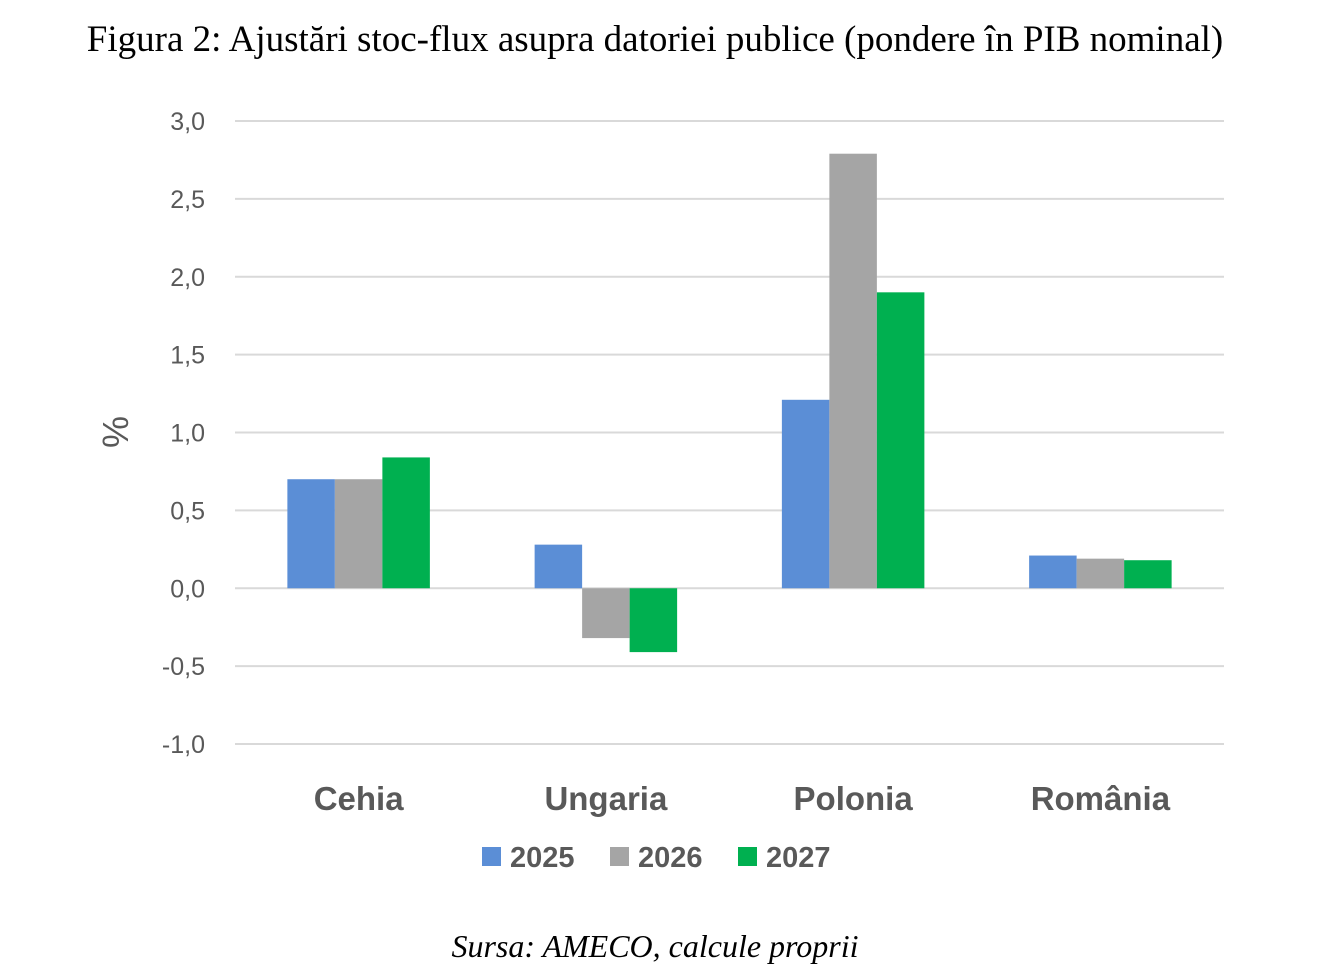 The height and width of the screenshot is (980, 1344). What do you see at coordinates (653, 620) in the screenshot?
I see `bar-2027-ungaria` at bounding box center [653, 620].